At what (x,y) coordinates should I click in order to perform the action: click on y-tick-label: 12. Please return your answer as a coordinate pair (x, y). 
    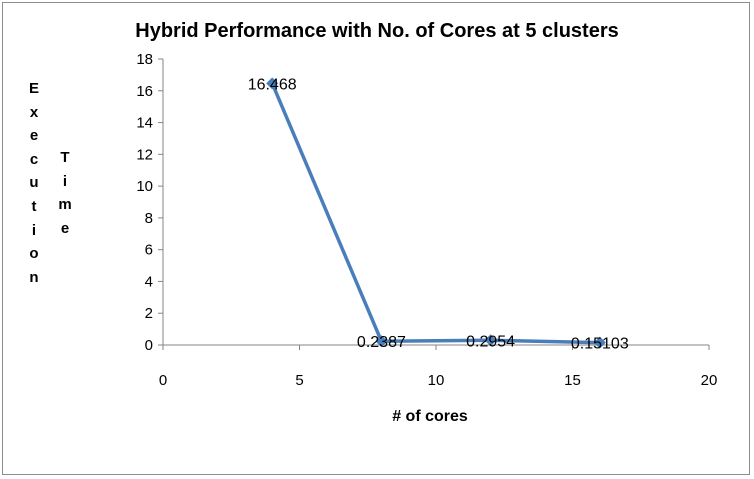
    Looking at the image, I should click on (144, 154).